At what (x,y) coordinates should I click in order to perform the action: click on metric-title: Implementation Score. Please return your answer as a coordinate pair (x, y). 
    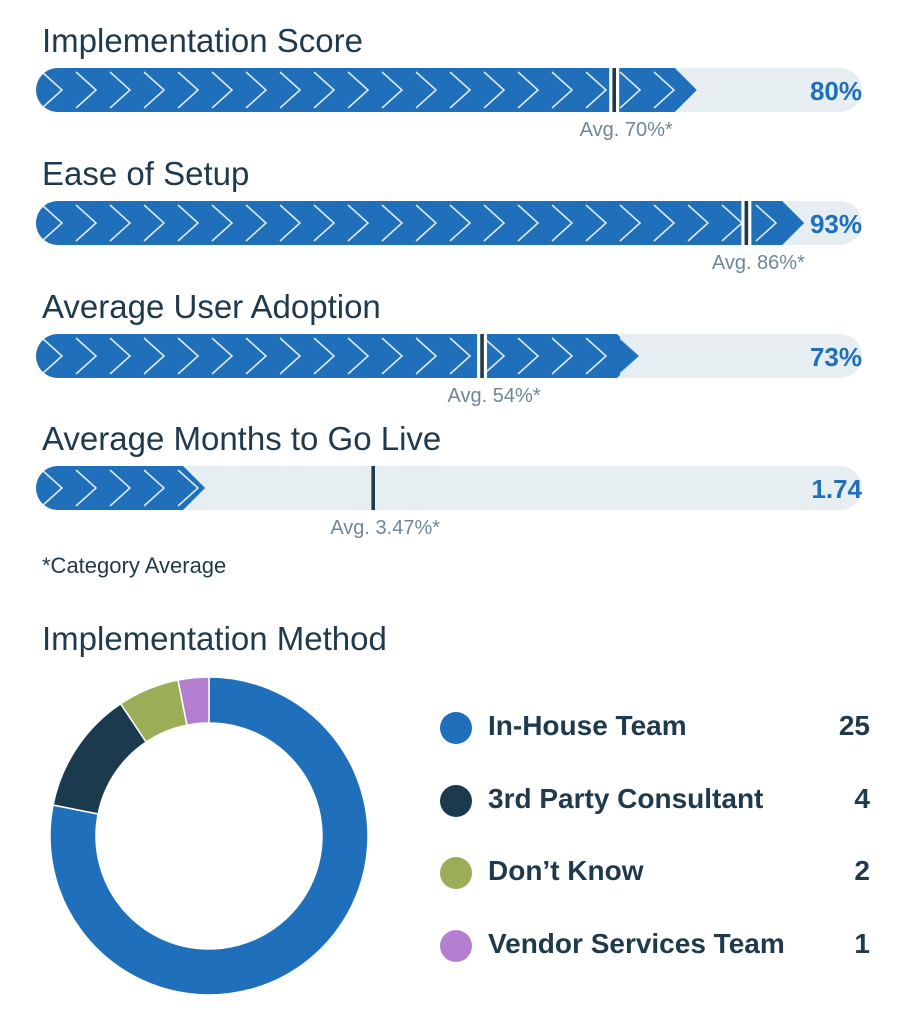
    Looking at the image, I should click on (202, 40).